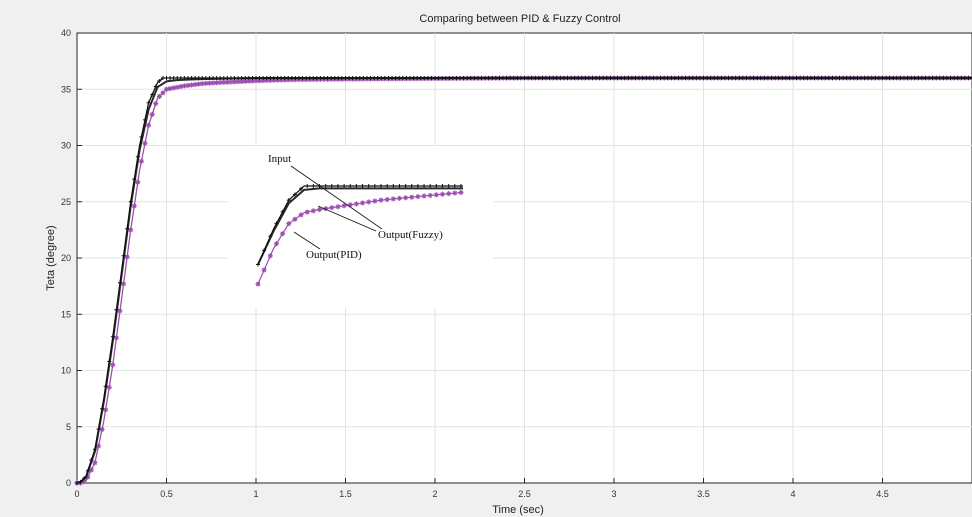 This screenshot has width=972, height=517. What do you see at coordinates (347, 218) in the screenshot?
I see `annotation-leader-fuzzy` at bounding box center [347, 218].